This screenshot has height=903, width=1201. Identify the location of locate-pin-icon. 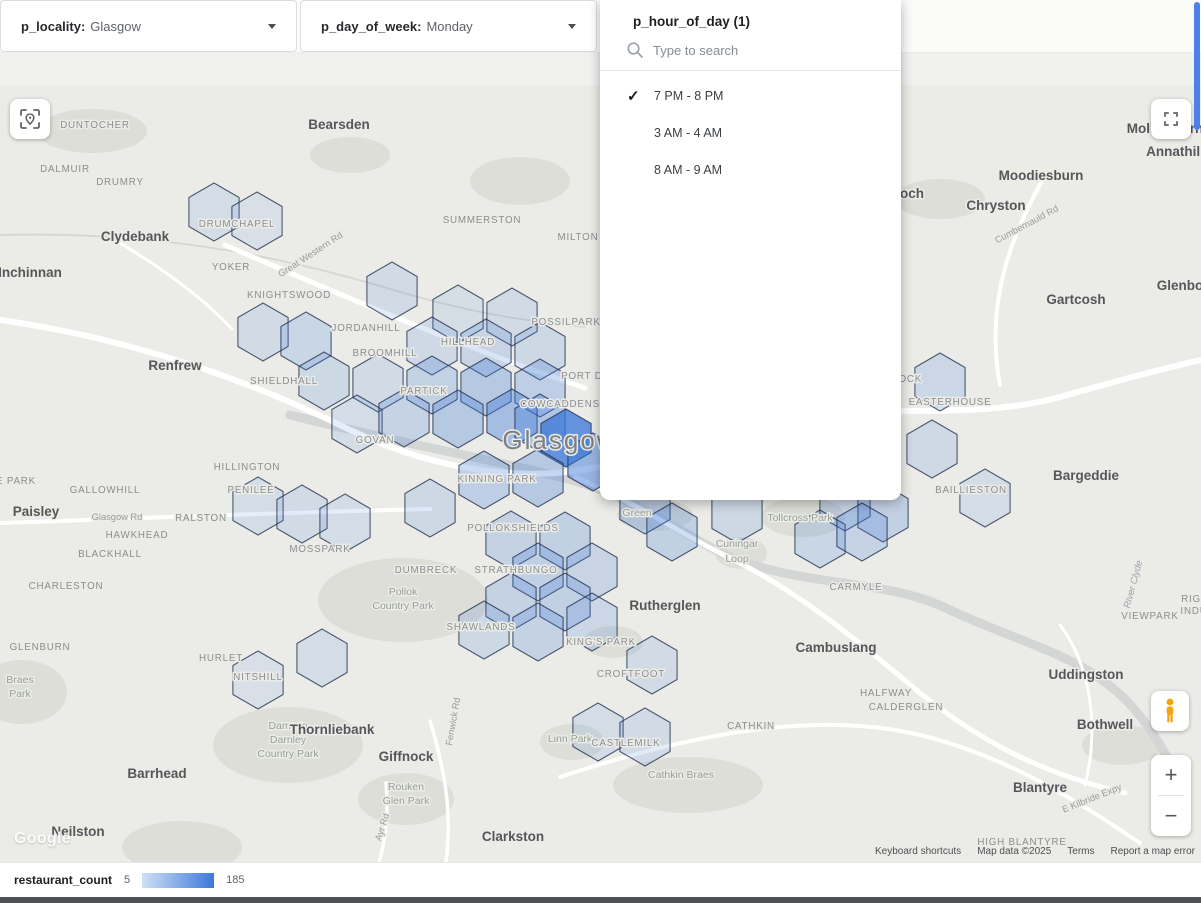
(30, 119).